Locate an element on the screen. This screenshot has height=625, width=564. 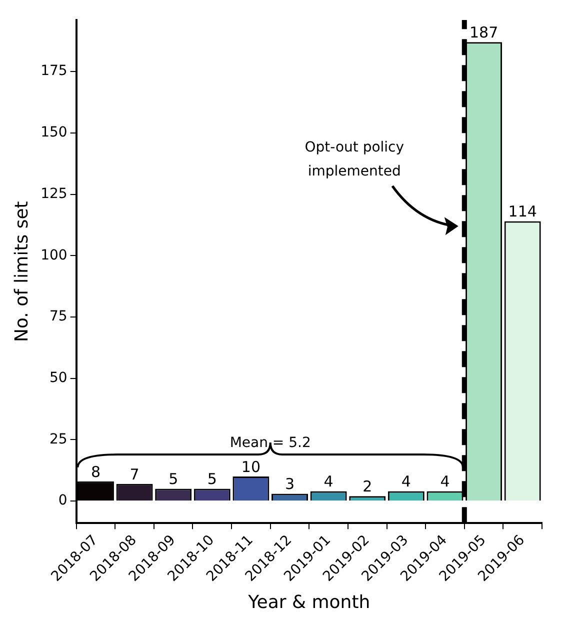
data-label: 3 is located at coordinates (289, 484).